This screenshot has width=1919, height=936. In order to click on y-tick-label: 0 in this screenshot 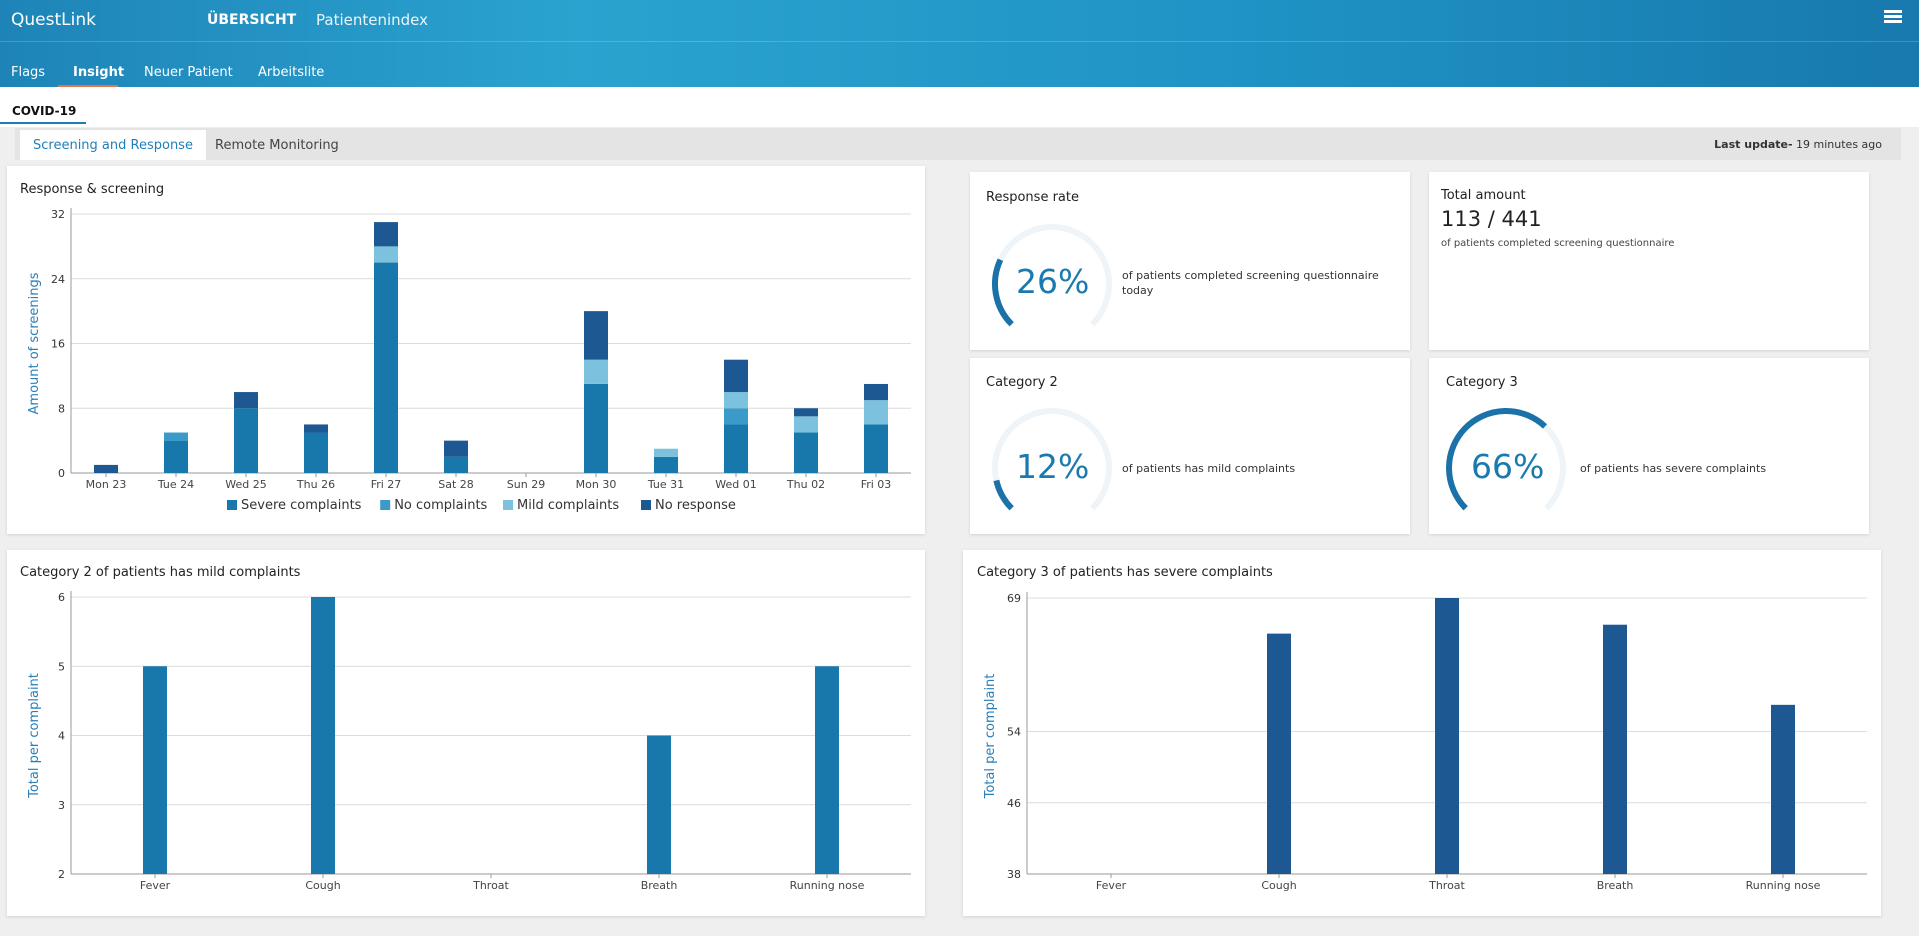, I will do `click(61, 473)`.